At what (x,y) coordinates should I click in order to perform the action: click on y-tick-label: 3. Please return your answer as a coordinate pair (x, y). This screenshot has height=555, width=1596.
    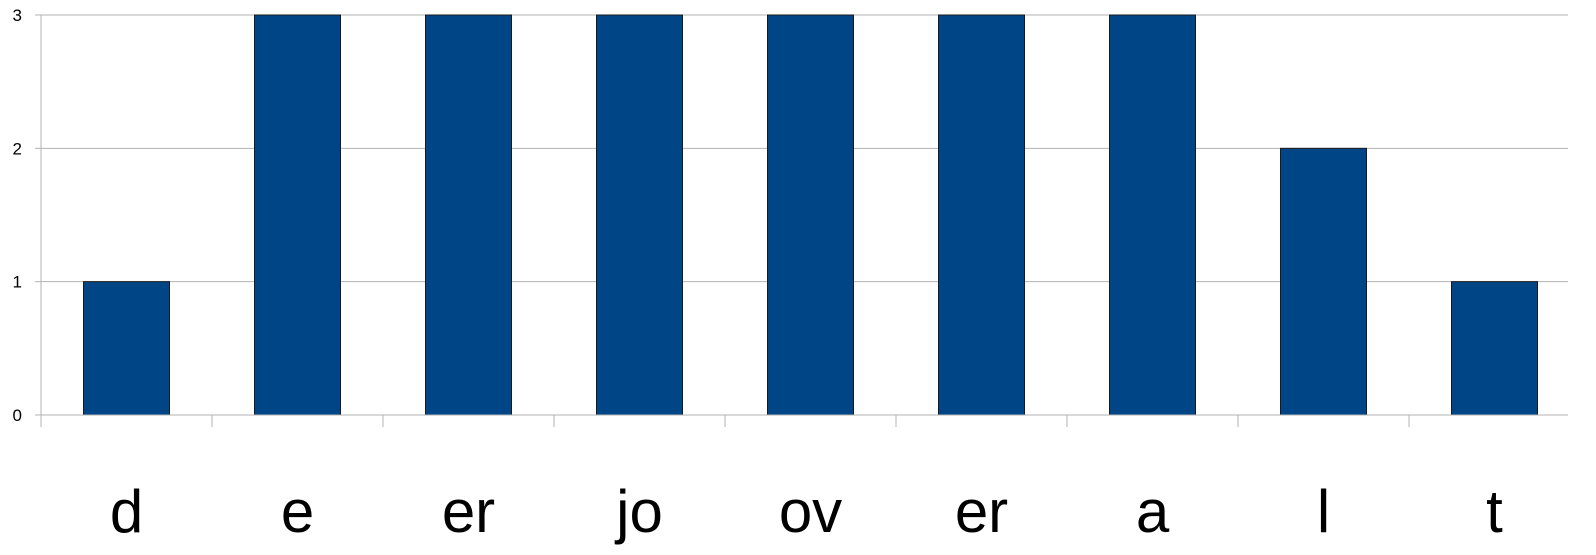
    Looking at the image, I should click on (17, 15).